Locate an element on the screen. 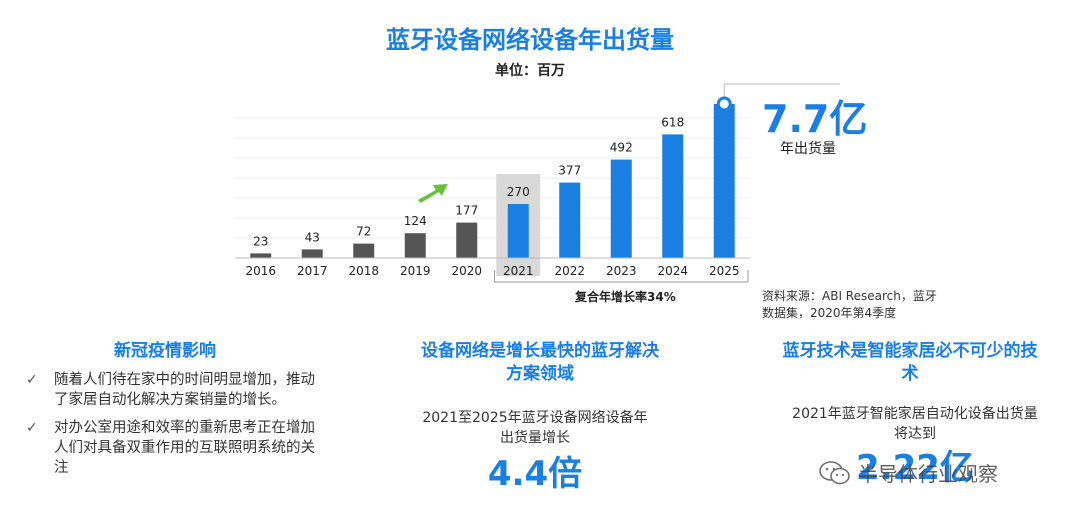  forecast-bracket is located at coordinates (621, 276).